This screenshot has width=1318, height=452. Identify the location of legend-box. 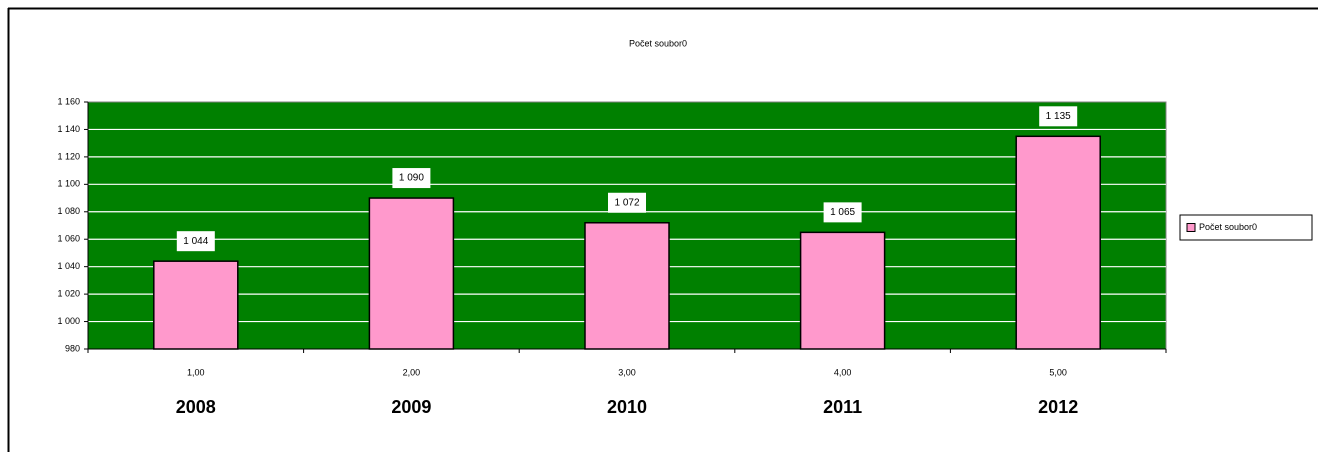
(1246, 227).